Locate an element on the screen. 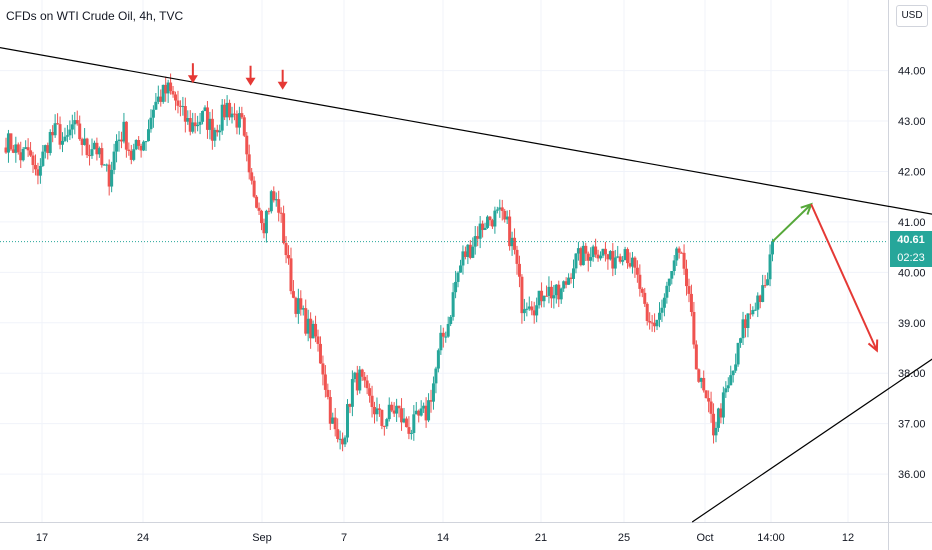  down-arrow-marker is located at coordinates (282, 79).